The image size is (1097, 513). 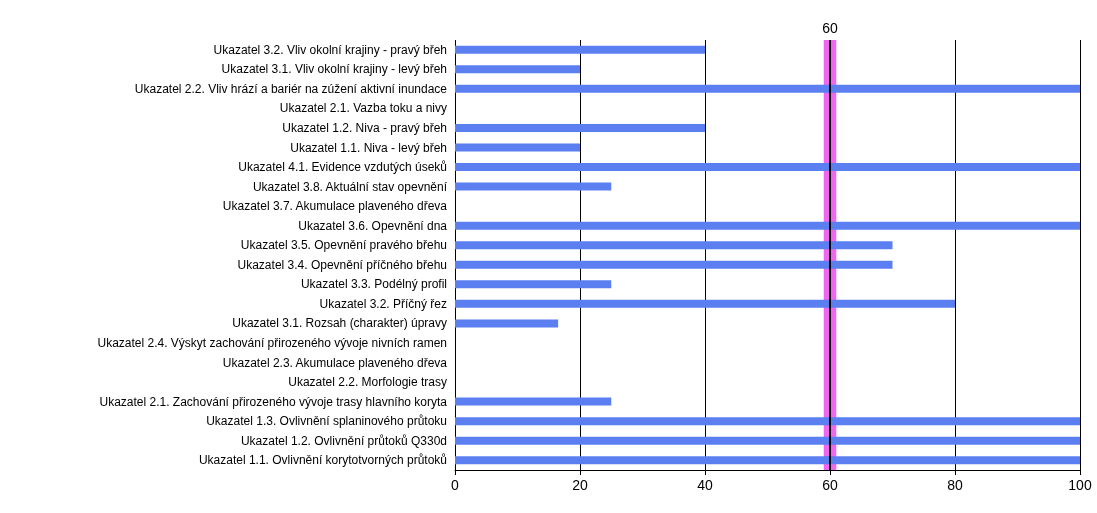 I want to click on ref-line-label: 60, so click(x=830, y=28).